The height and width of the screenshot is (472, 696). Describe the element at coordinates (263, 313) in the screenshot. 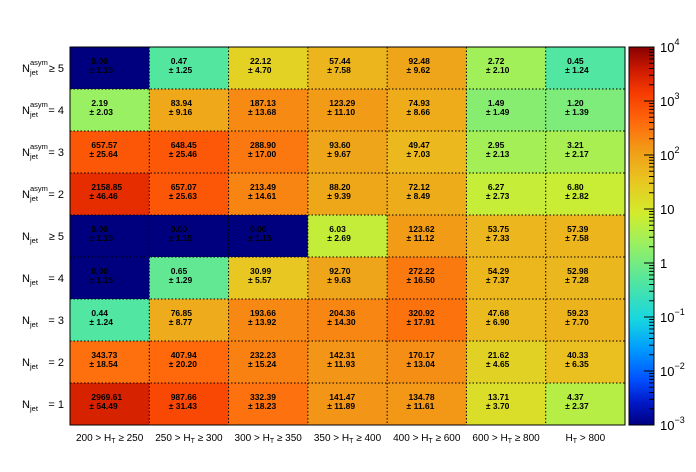

I see `cell-value-label: 193.66` at that location.